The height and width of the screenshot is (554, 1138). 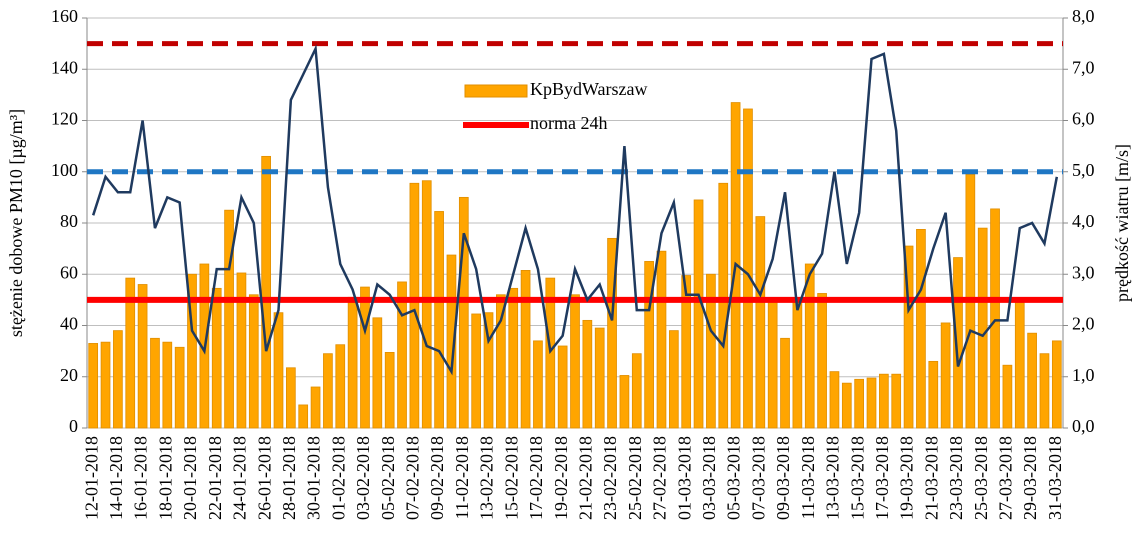 What do you see at coordinates (1083, 170) in the screenshot?
I see `y2-tick-label: 5,0` at bounding box center [1083, 170].